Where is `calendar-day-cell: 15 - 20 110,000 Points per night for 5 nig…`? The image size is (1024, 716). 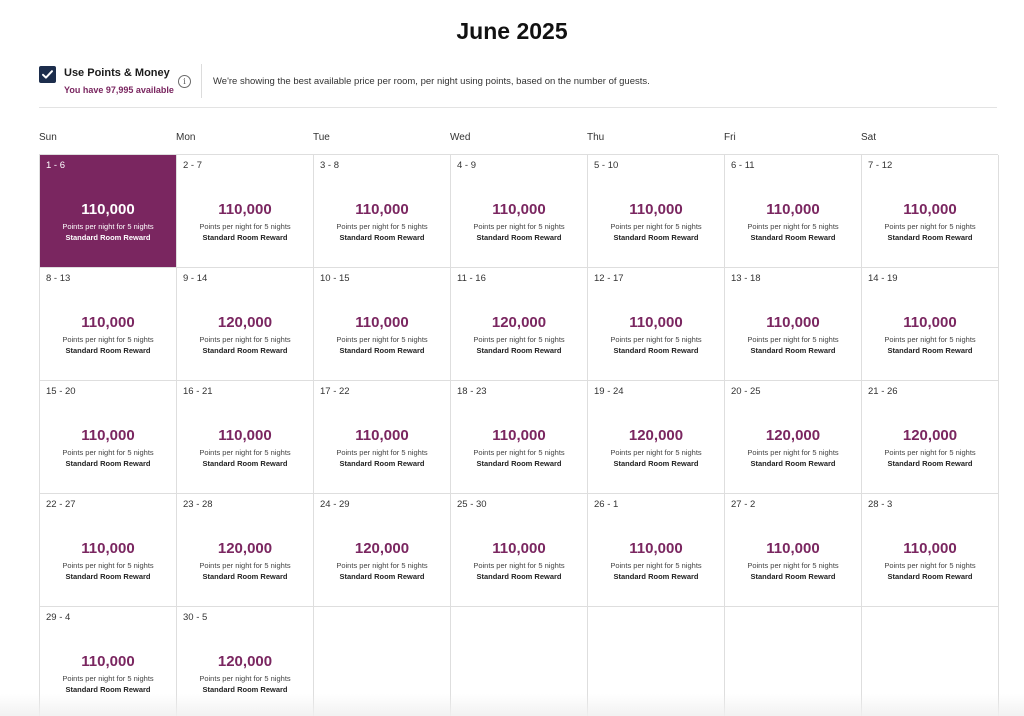
calendar-day-cell: 15 - 20 110,000 Points per night for 5 nig… is located at coordinates (108, 437).